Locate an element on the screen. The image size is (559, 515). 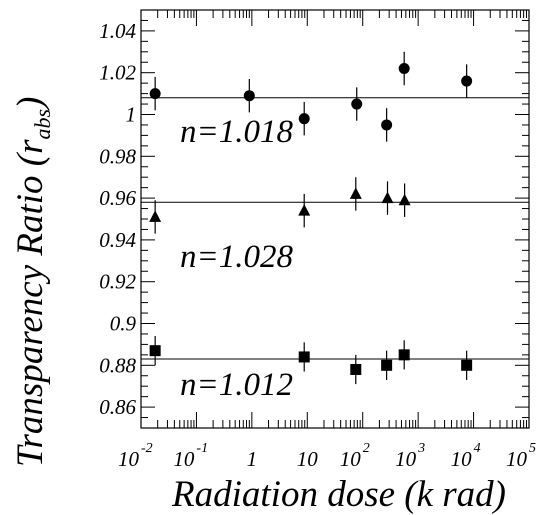
y-tick-label: 1.04 is located at coordinates (117, 31).